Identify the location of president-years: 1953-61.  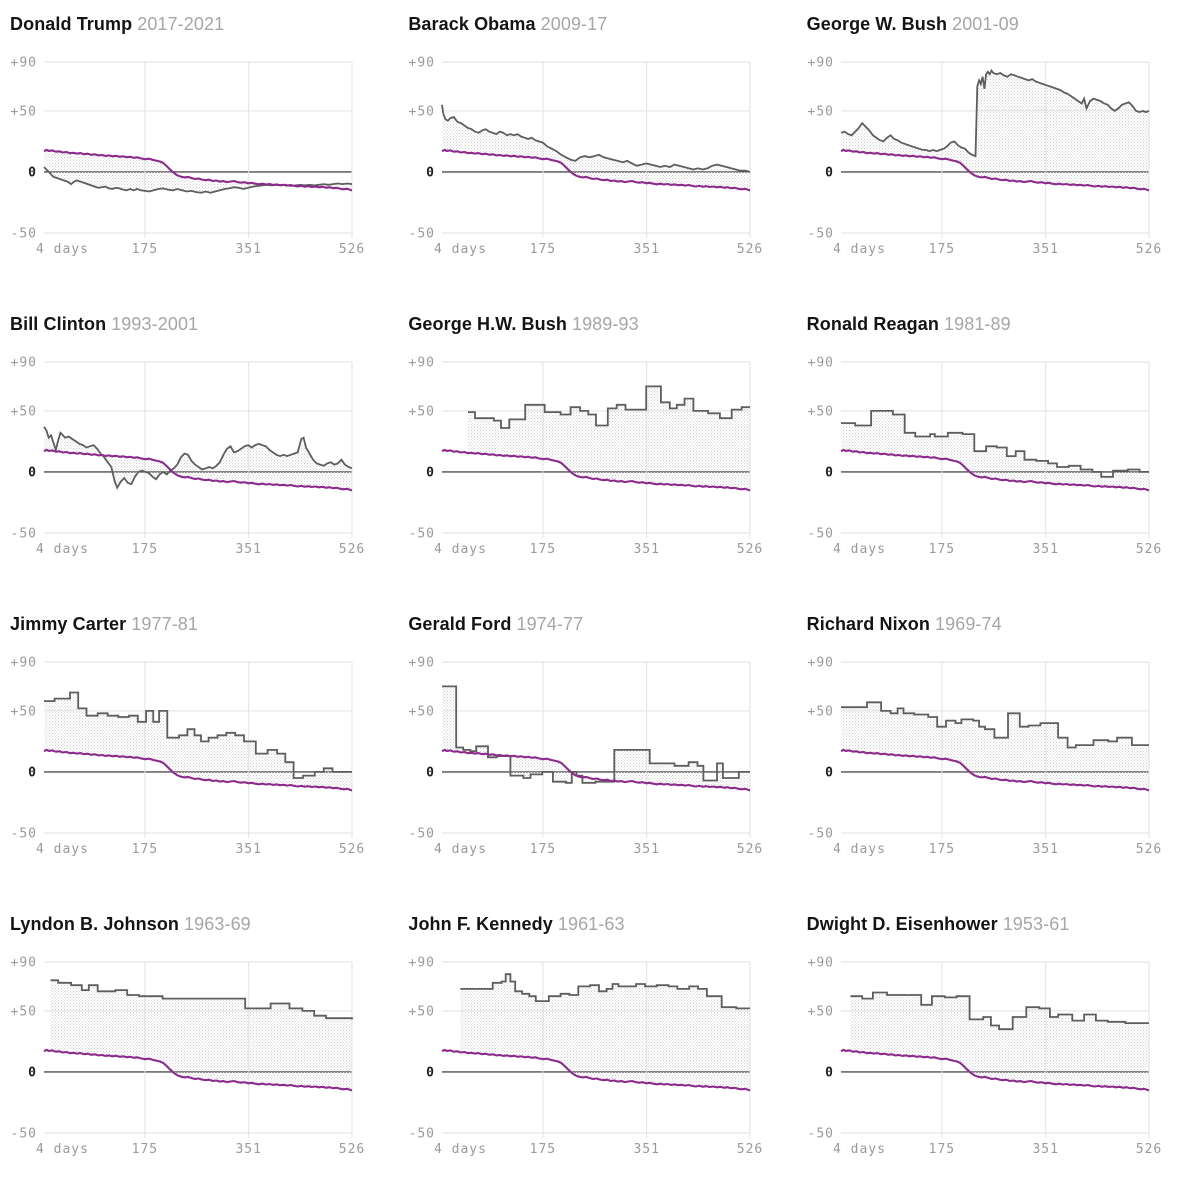
(1036, 924).